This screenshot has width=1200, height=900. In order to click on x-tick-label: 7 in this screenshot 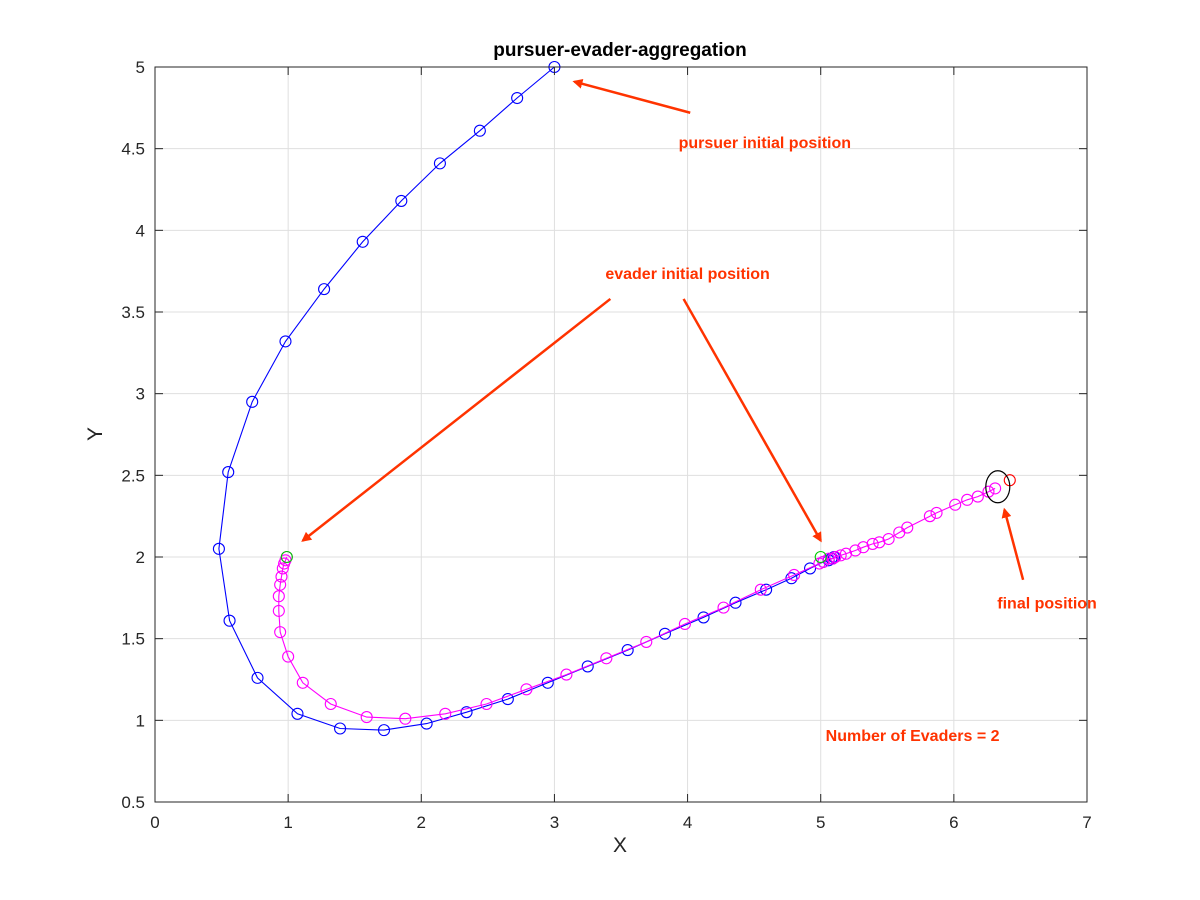, I will do `click(1086, 822)`.